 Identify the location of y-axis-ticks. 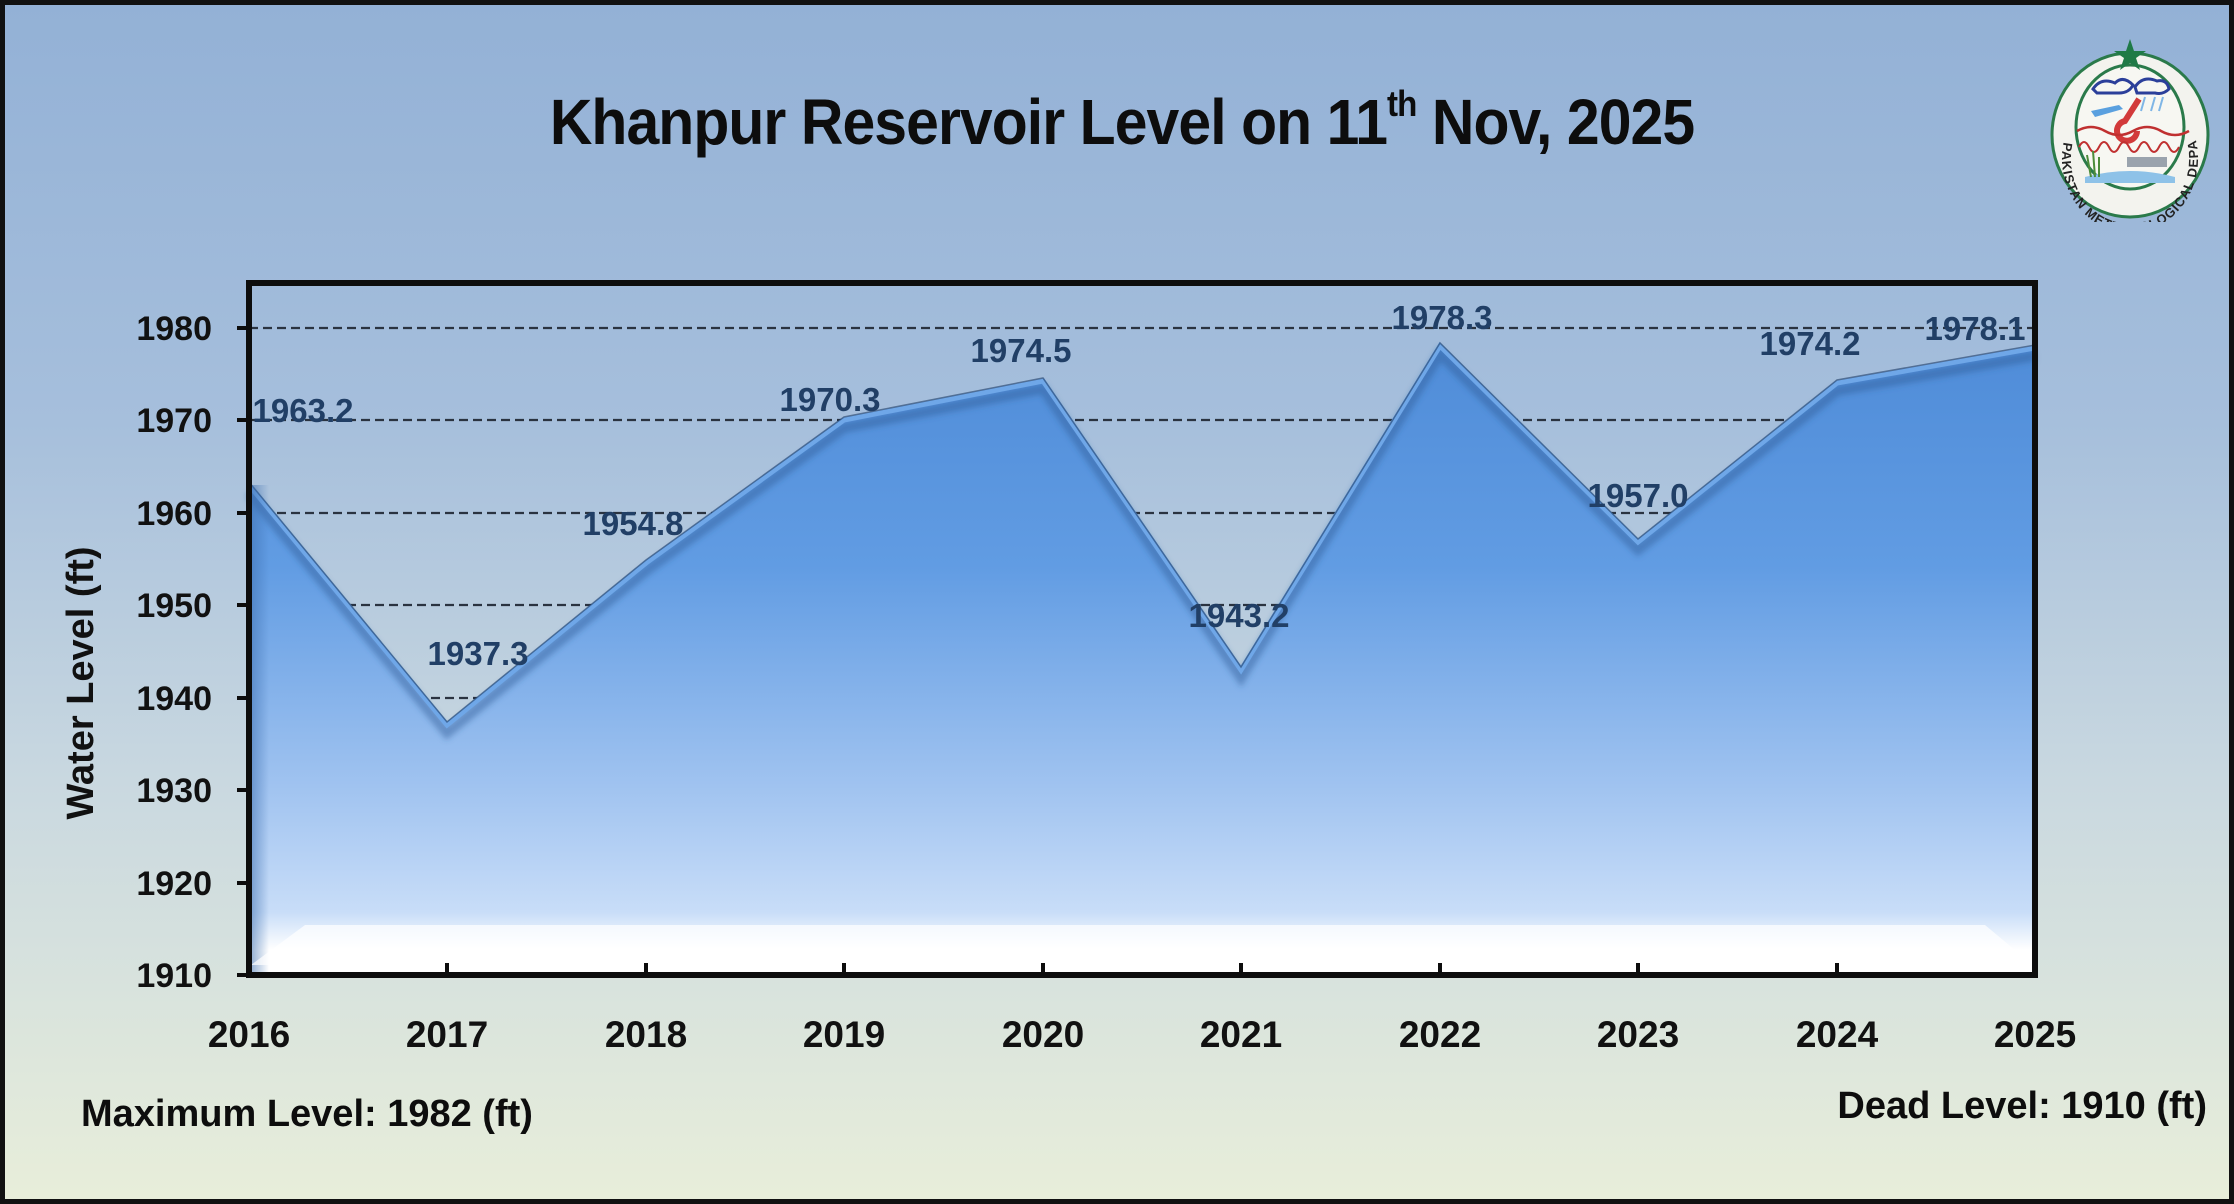
(243, 651).